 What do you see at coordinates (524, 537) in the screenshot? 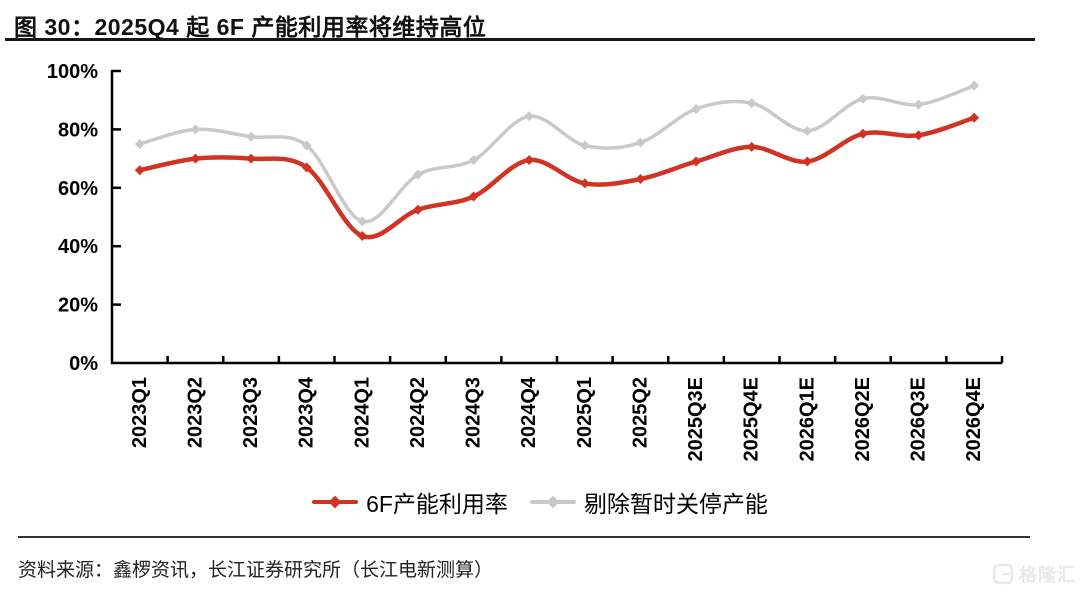
I see `source-divider` at bounding box center [524, 537].